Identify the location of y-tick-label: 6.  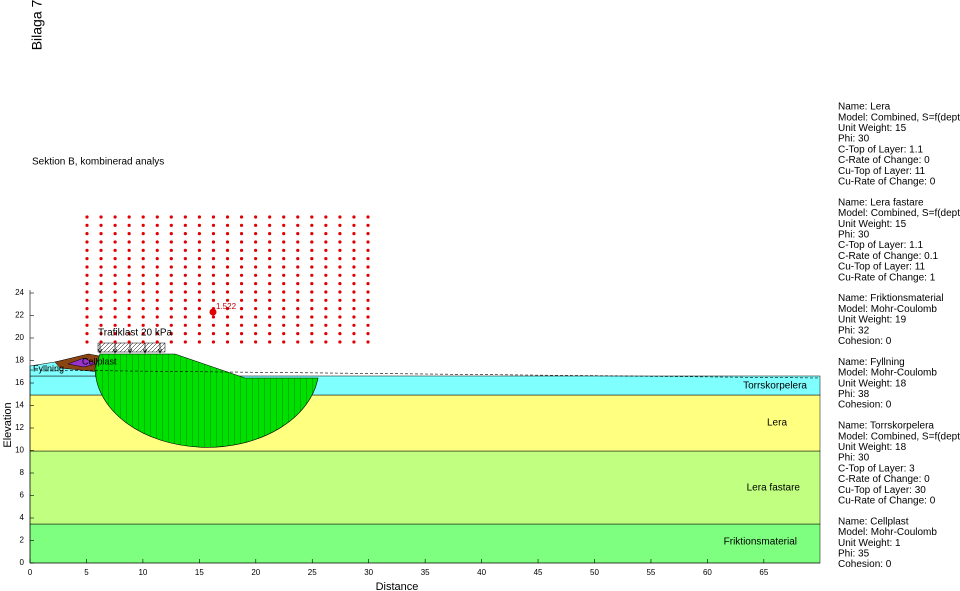
(22, 495).